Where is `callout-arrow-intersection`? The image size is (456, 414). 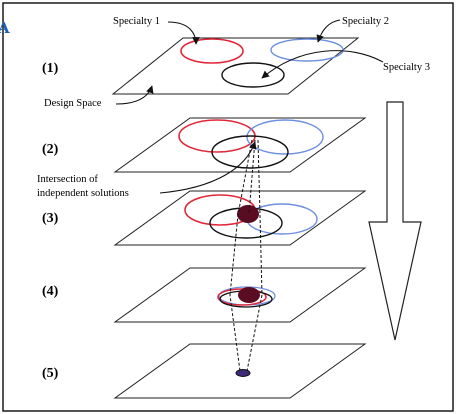
callout-arrow-intersection is located at coordinates (208, 167).